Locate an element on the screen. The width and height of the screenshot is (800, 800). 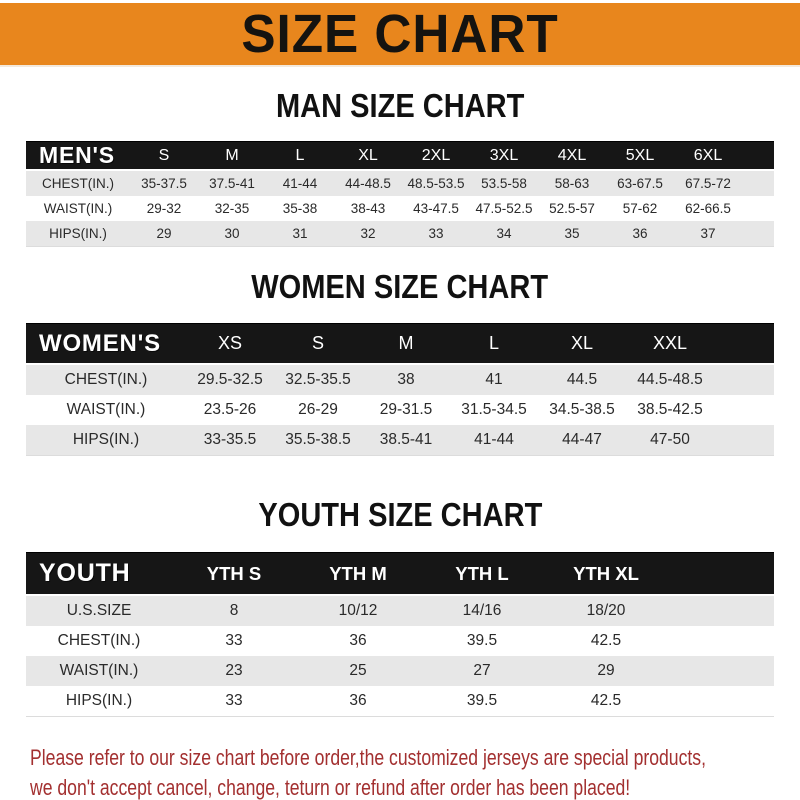
size-cell: 30 is located at coordinates (232, 233).